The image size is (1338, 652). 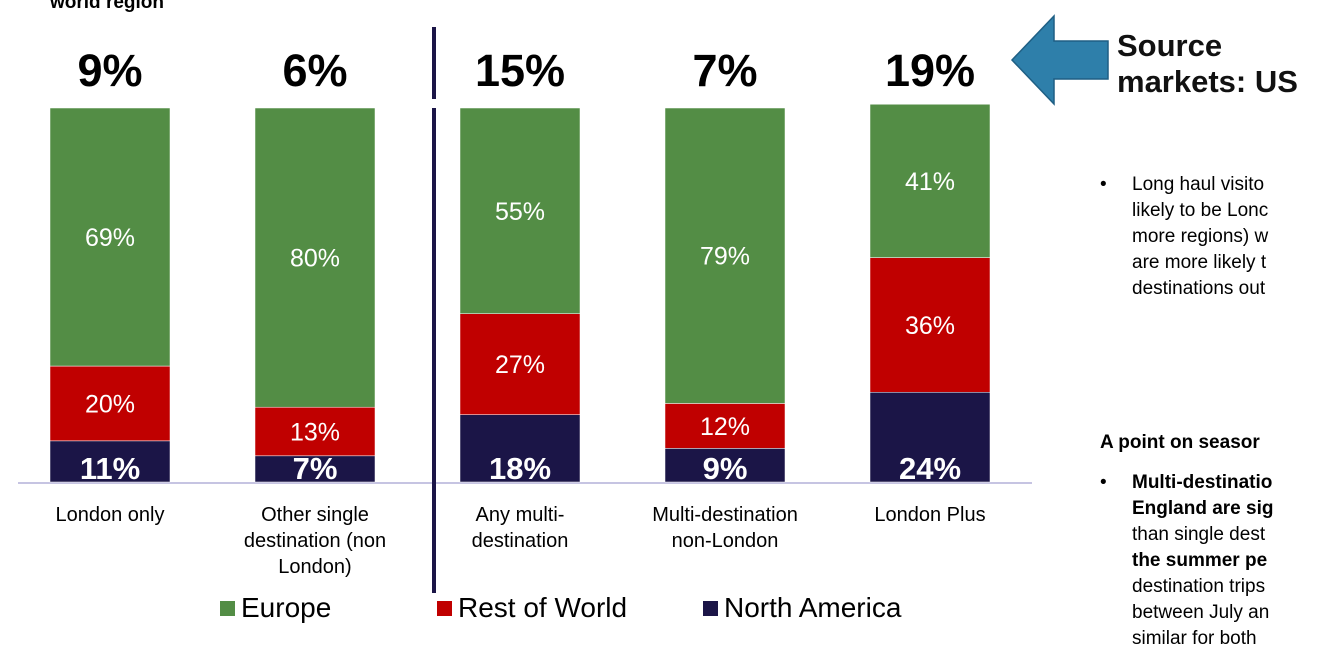 What do you see at coordinates (520, 70) in the screenshot?
I see `bar-total-label: 15%` at bounding box center [520, 70].